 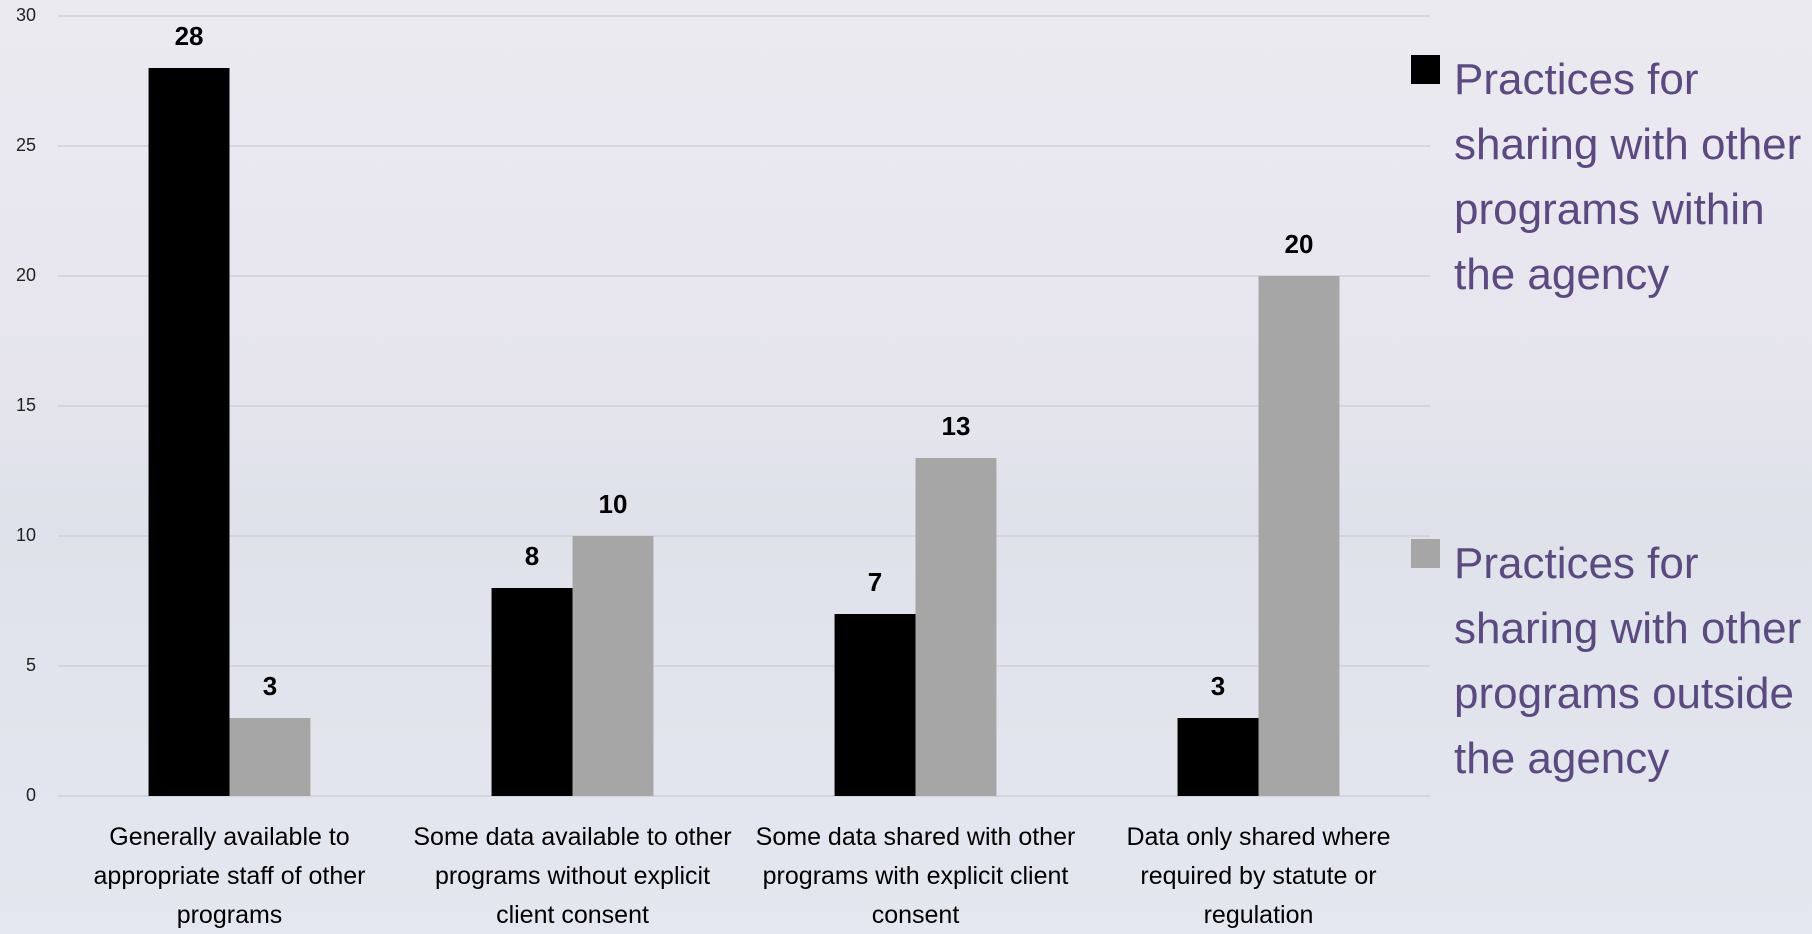 What do you see at coordinates (31, 665) in the screenshot?
I see `y-tick-label: 5` at bounding box center [31, 665].